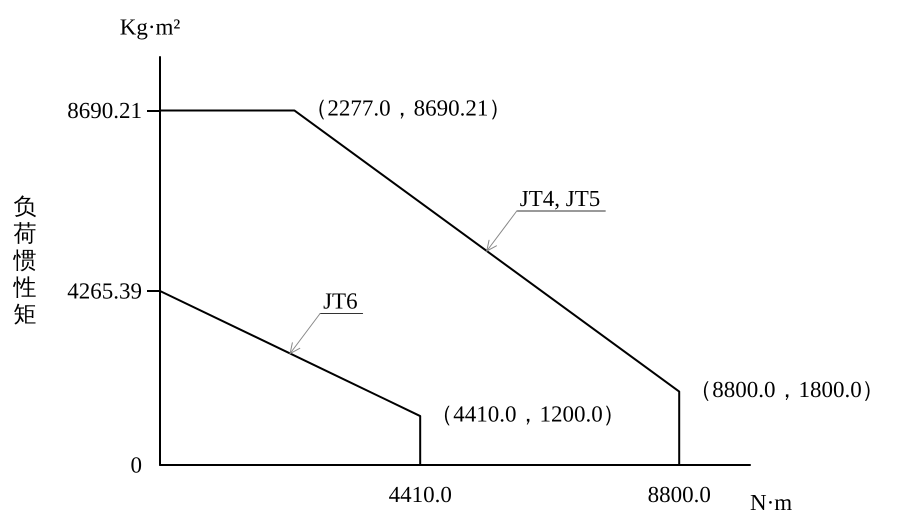  What do you see at coordinates (420, 494) in the screenshot?
I see `x-tick-label: 4410.0` at bounding box center [420, 494].